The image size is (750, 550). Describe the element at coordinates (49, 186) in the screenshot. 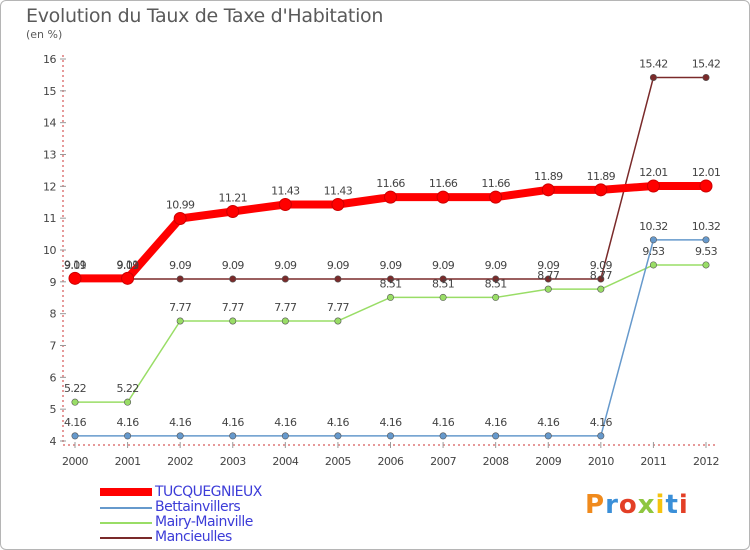

I see `y-tick-label: 12` at that location.